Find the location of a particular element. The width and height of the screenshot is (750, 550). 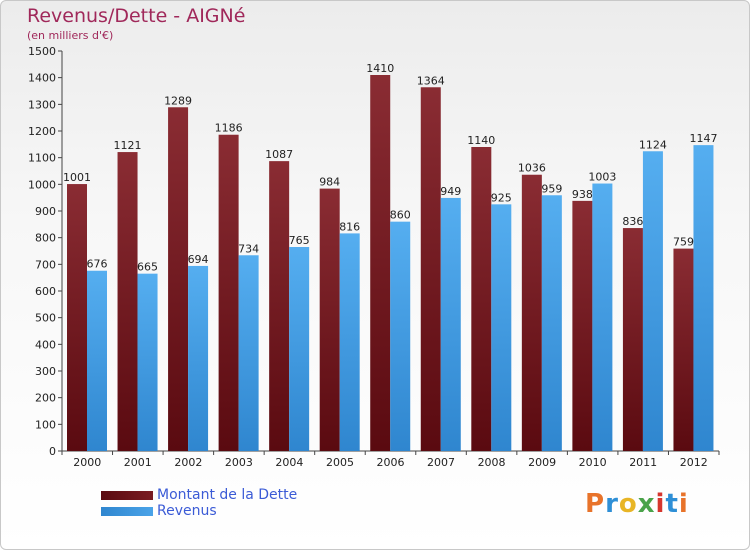

y-tick-label: 200 is located at coordinates (45, 398).